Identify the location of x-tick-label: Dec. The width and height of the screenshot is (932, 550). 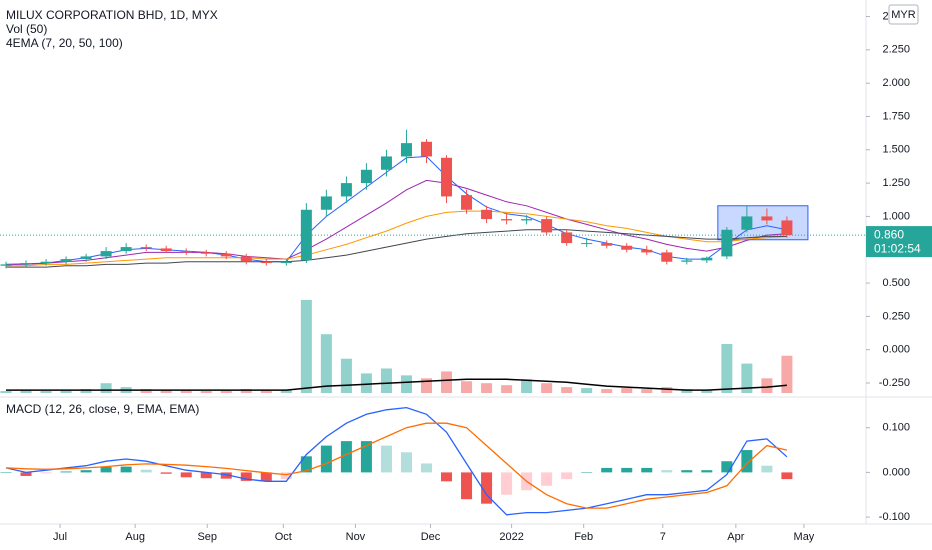
(431, 537).